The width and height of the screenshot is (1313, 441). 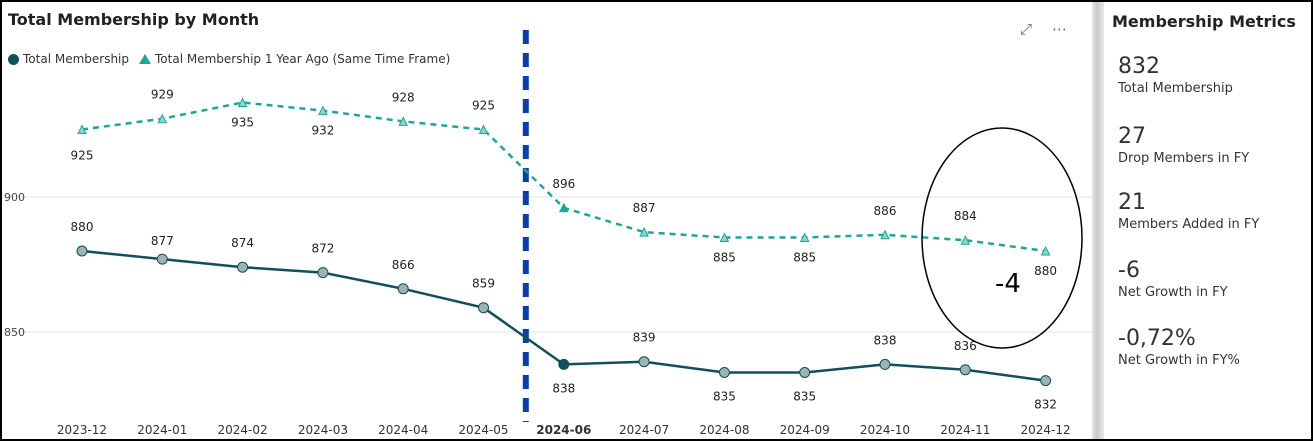 What do you see at coordinates (323, 430) in the screenshot?
I see `x-tick-label: 2024-03` at bounding box center [323, 430].